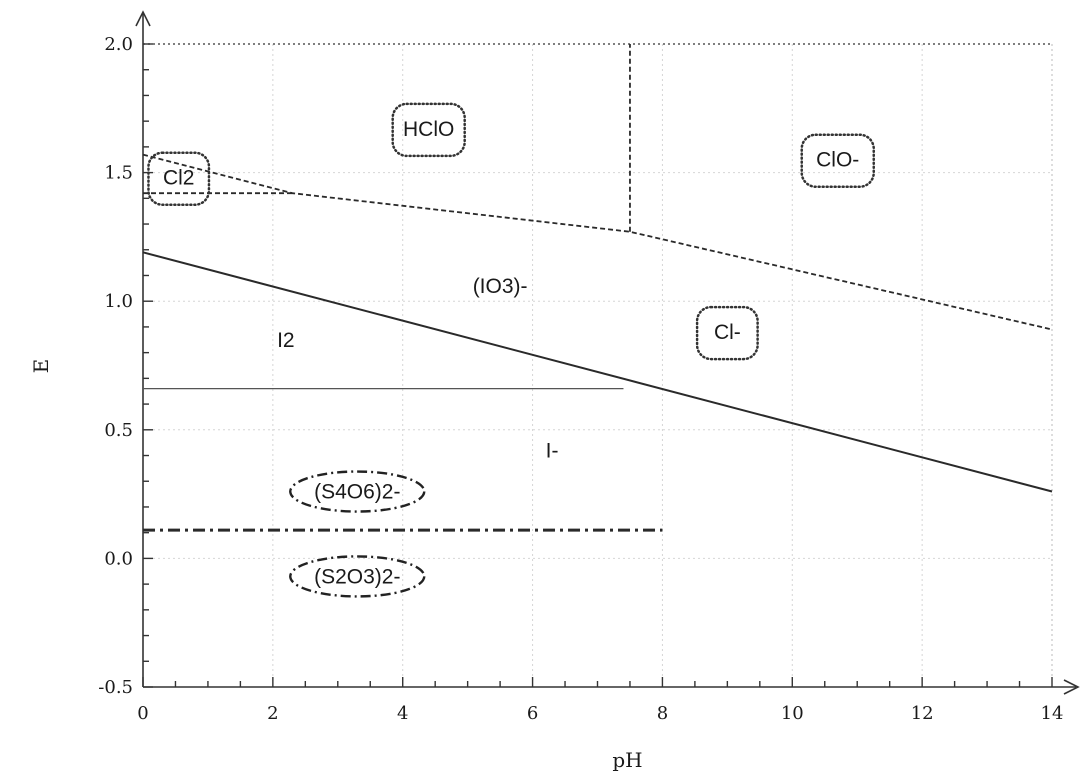 Image resolution: width=1086 pixels, height=784 pixels. What do you see at coordinates (41, 366) in the screenshot?
I see `y-axis-title: E` at bounding box center [41, 366].